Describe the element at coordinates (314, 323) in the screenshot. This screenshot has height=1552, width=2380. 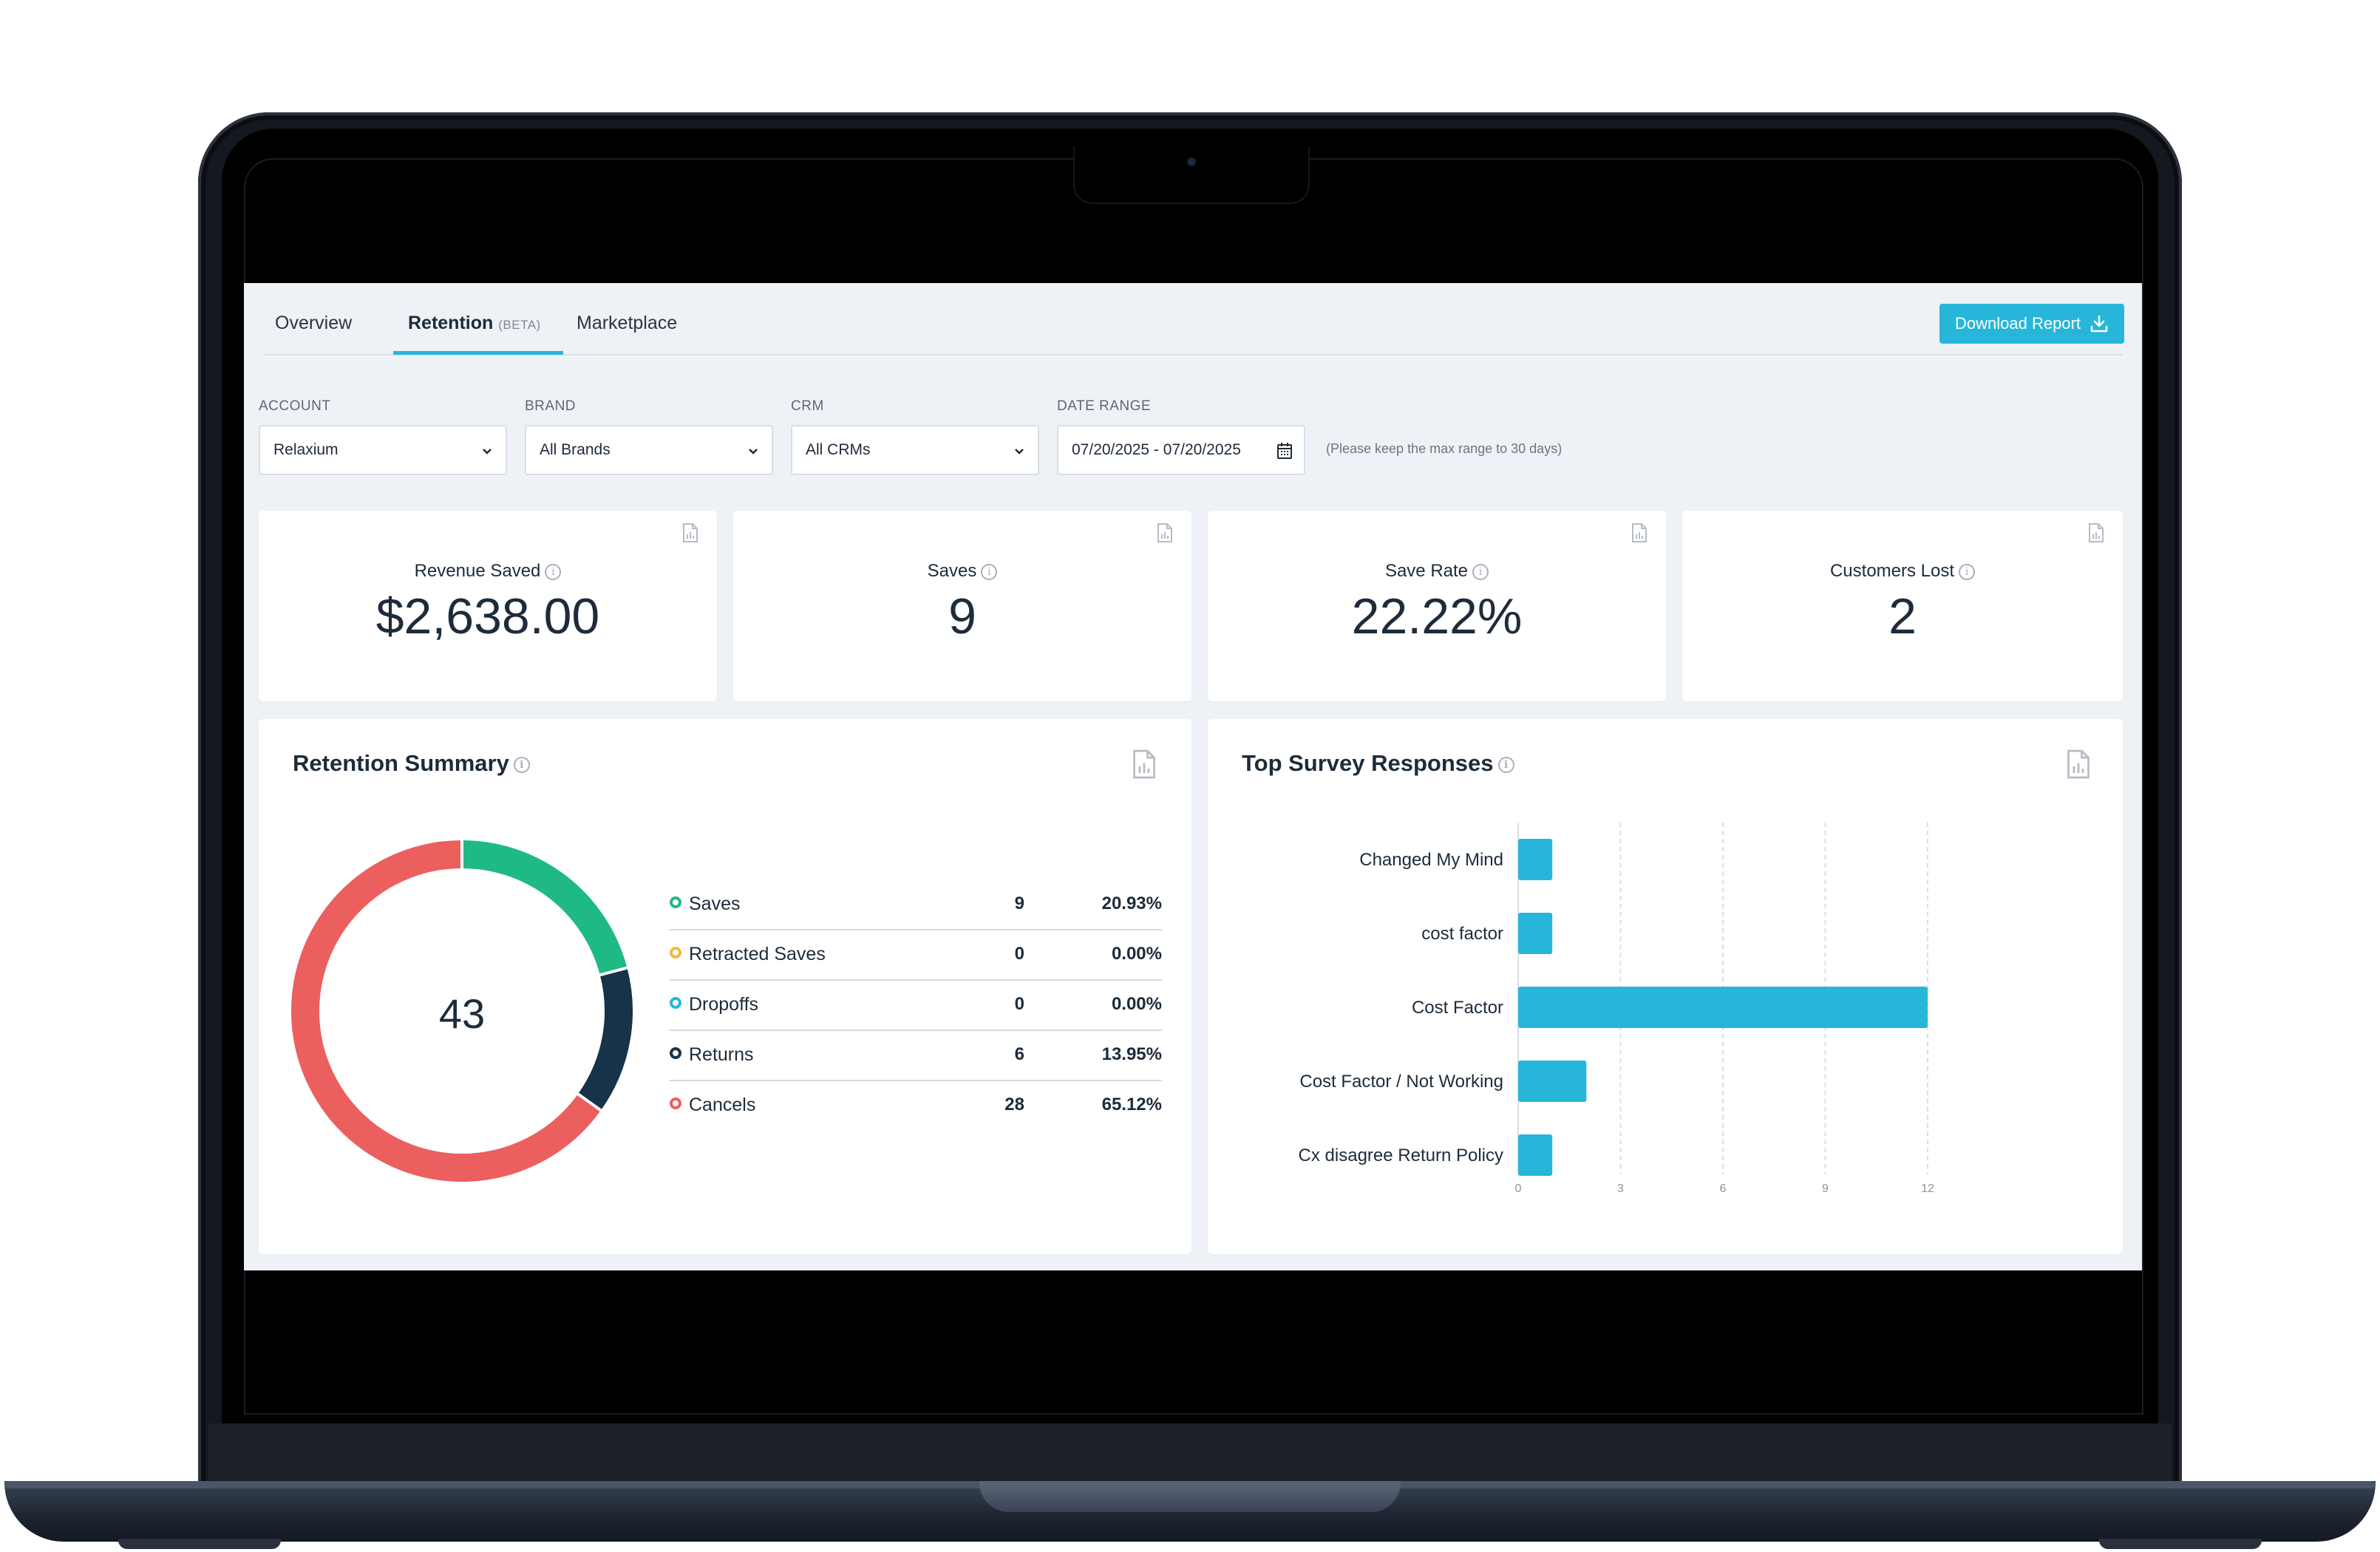
I see `tab-overview-label: Overview` at that location.